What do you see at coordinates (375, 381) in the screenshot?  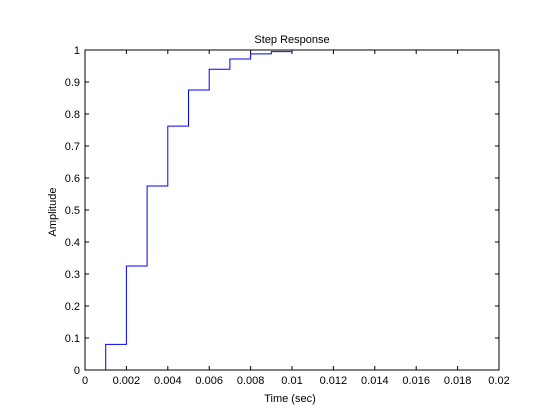 I see `x-tick-label: 0.014` at bounding box center [375, 381].